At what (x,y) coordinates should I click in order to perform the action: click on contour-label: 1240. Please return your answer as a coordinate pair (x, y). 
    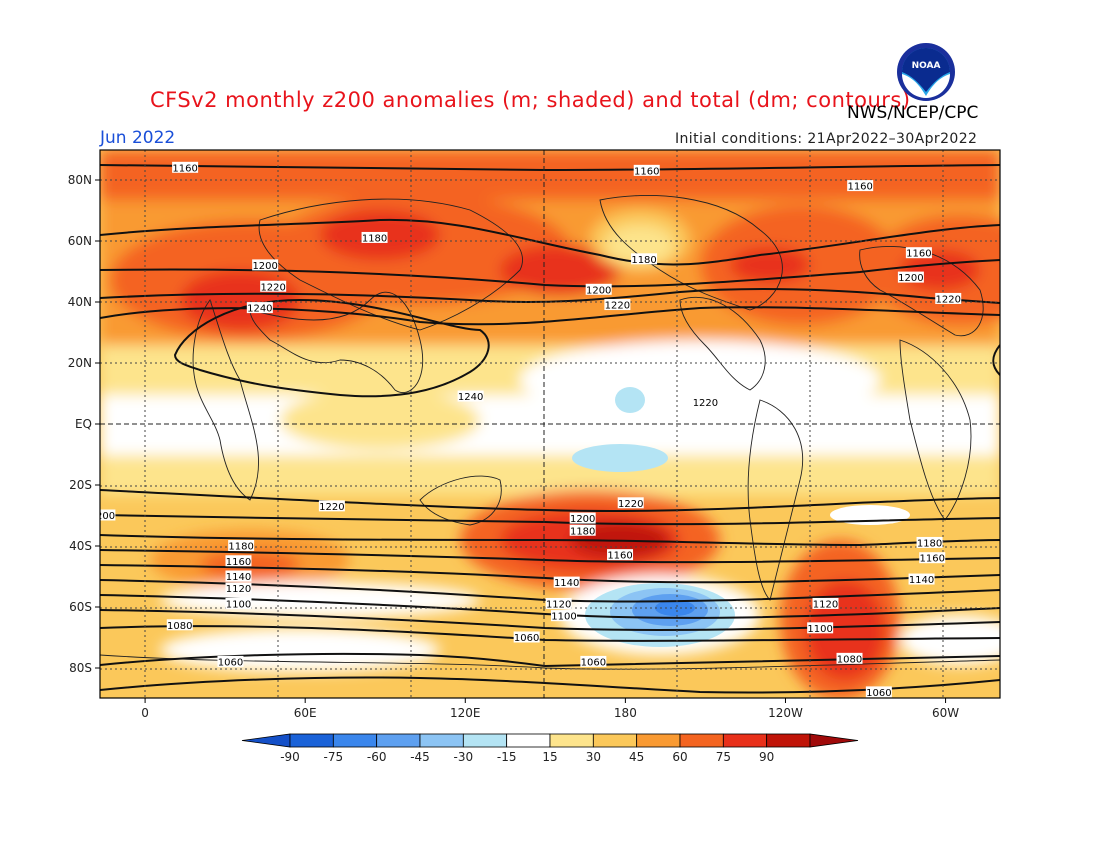
    Looking at the image, I should click on (259, 308).